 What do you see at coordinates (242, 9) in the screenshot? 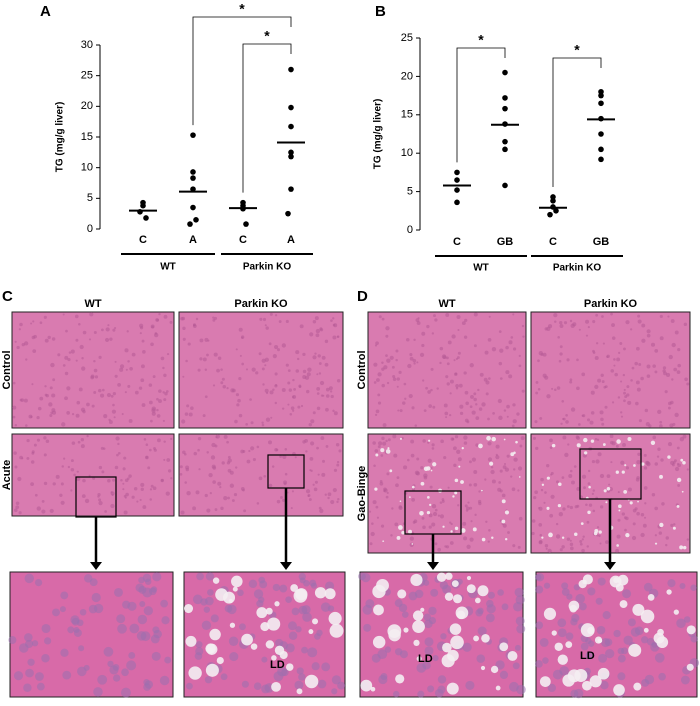
I see `significance-star: *` at bounding box center [242, 9].